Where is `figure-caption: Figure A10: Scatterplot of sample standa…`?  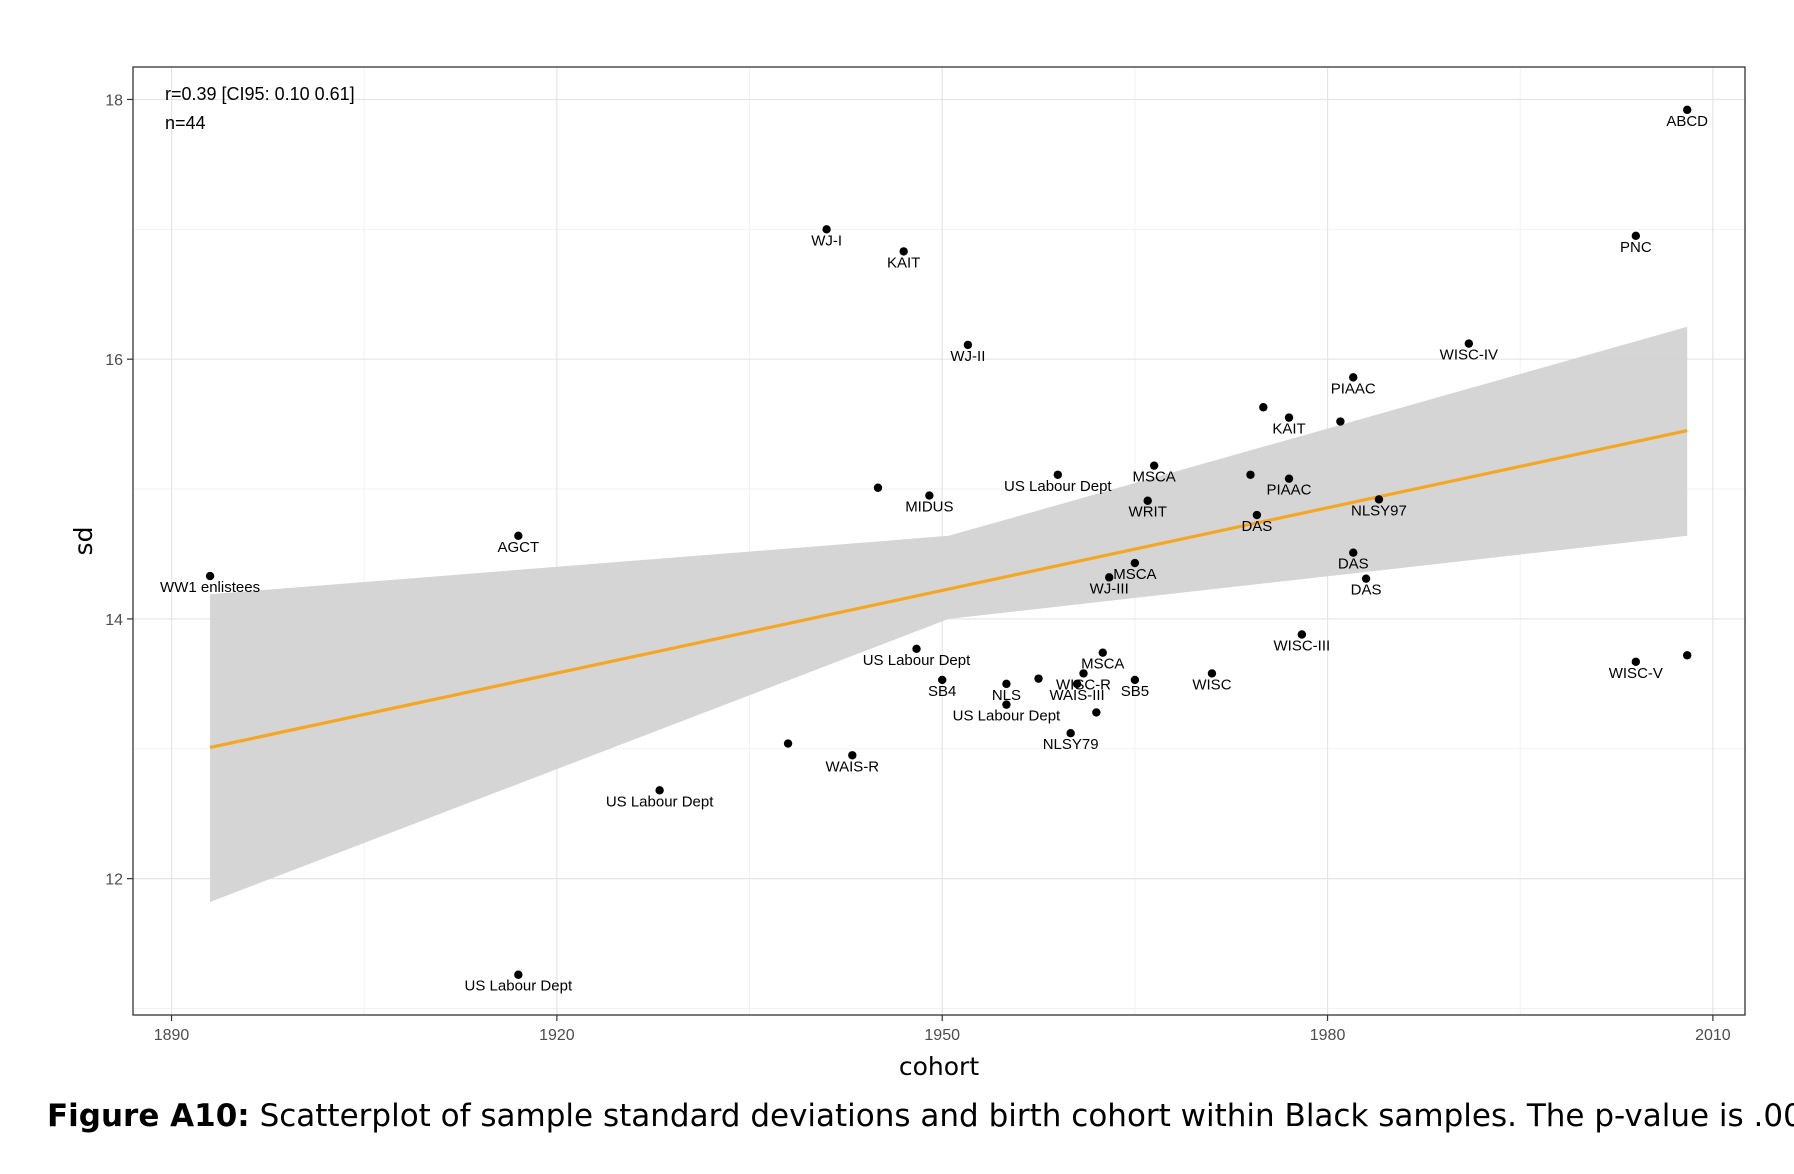 figure-caption: Figure A10: Scatterplot of sample standa… is located at coordinates (920, 1116).